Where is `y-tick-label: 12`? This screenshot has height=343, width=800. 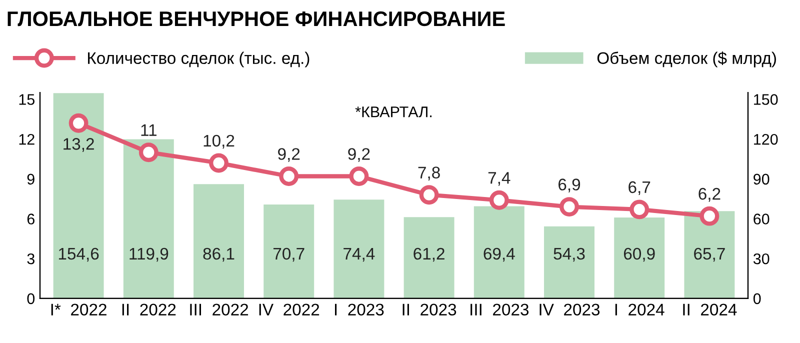 y-tick-label: 12 is located at coordinates (26, 139).